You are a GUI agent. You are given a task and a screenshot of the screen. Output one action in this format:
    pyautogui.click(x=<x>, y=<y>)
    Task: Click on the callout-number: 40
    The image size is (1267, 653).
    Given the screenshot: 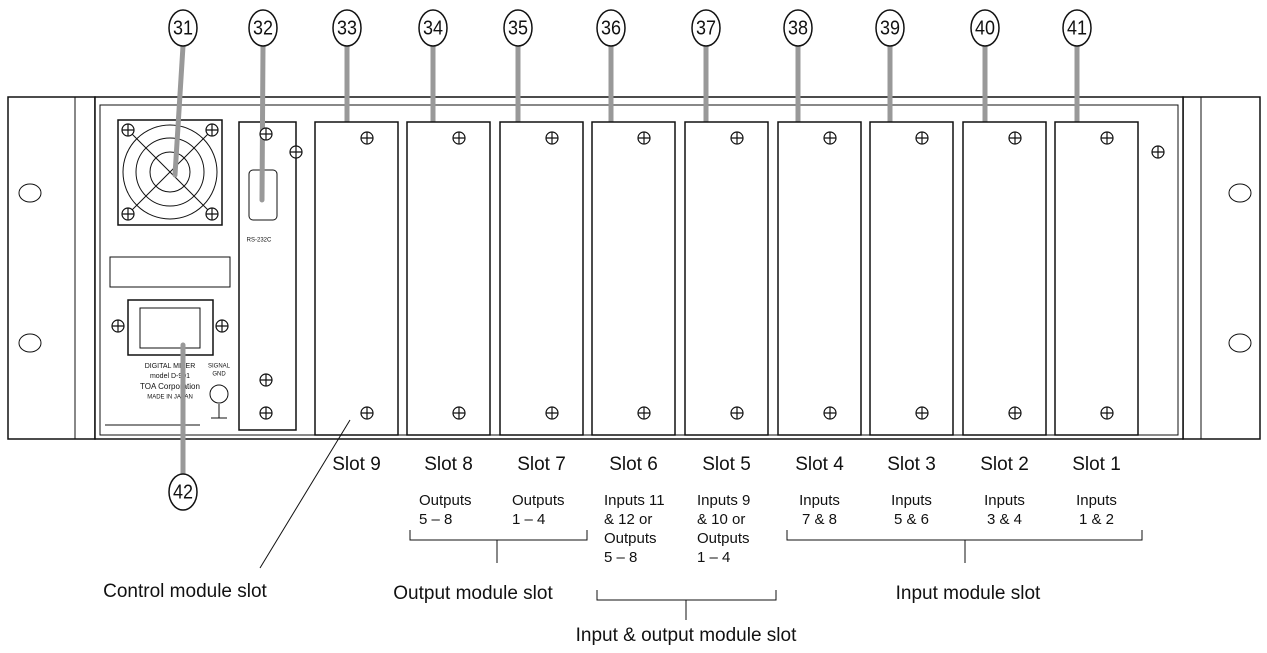 What is the action you would take?
    pyautogui.click(x=985, y=28)
    